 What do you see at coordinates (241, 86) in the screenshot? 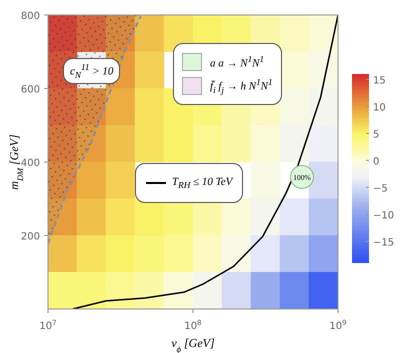
I see `annotation: f̄$_{i}$ f$_{j}$ → h N$^{1}$N$^{1}$` at bounding box center [241, 86].